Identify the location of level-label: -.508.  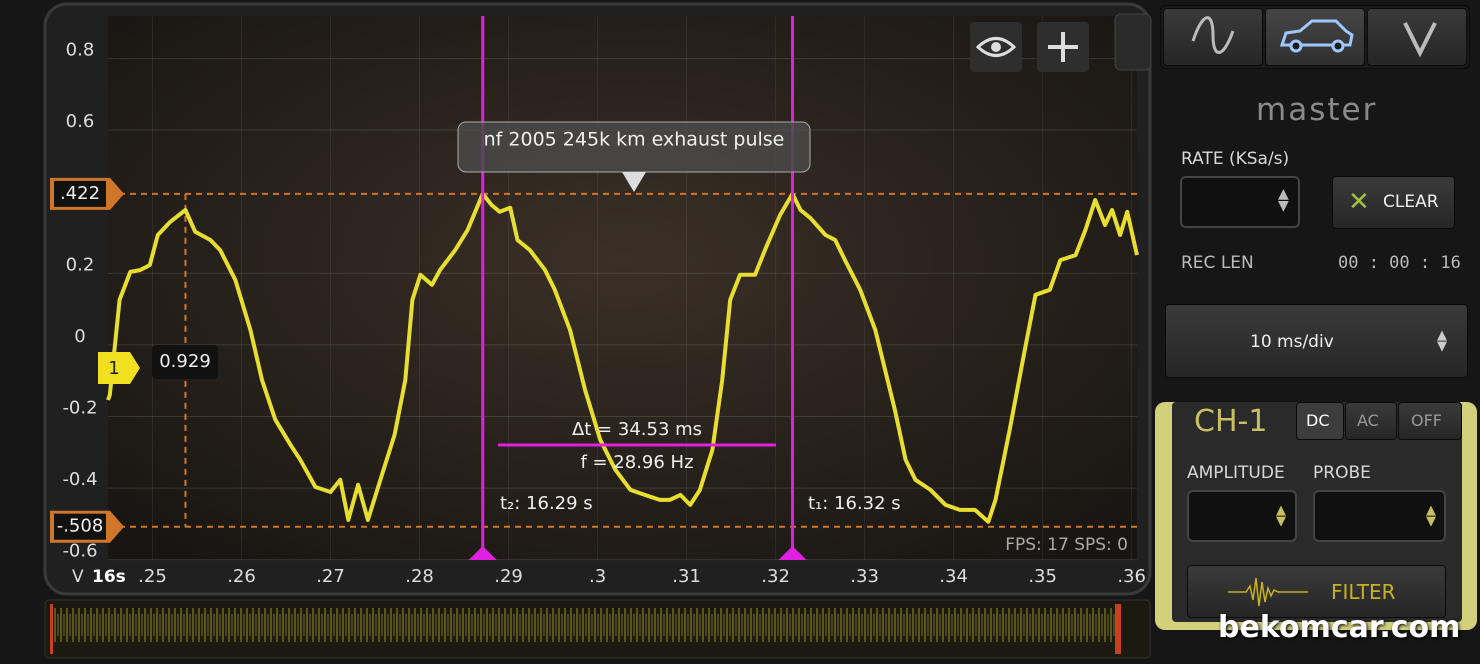
(80, 526).